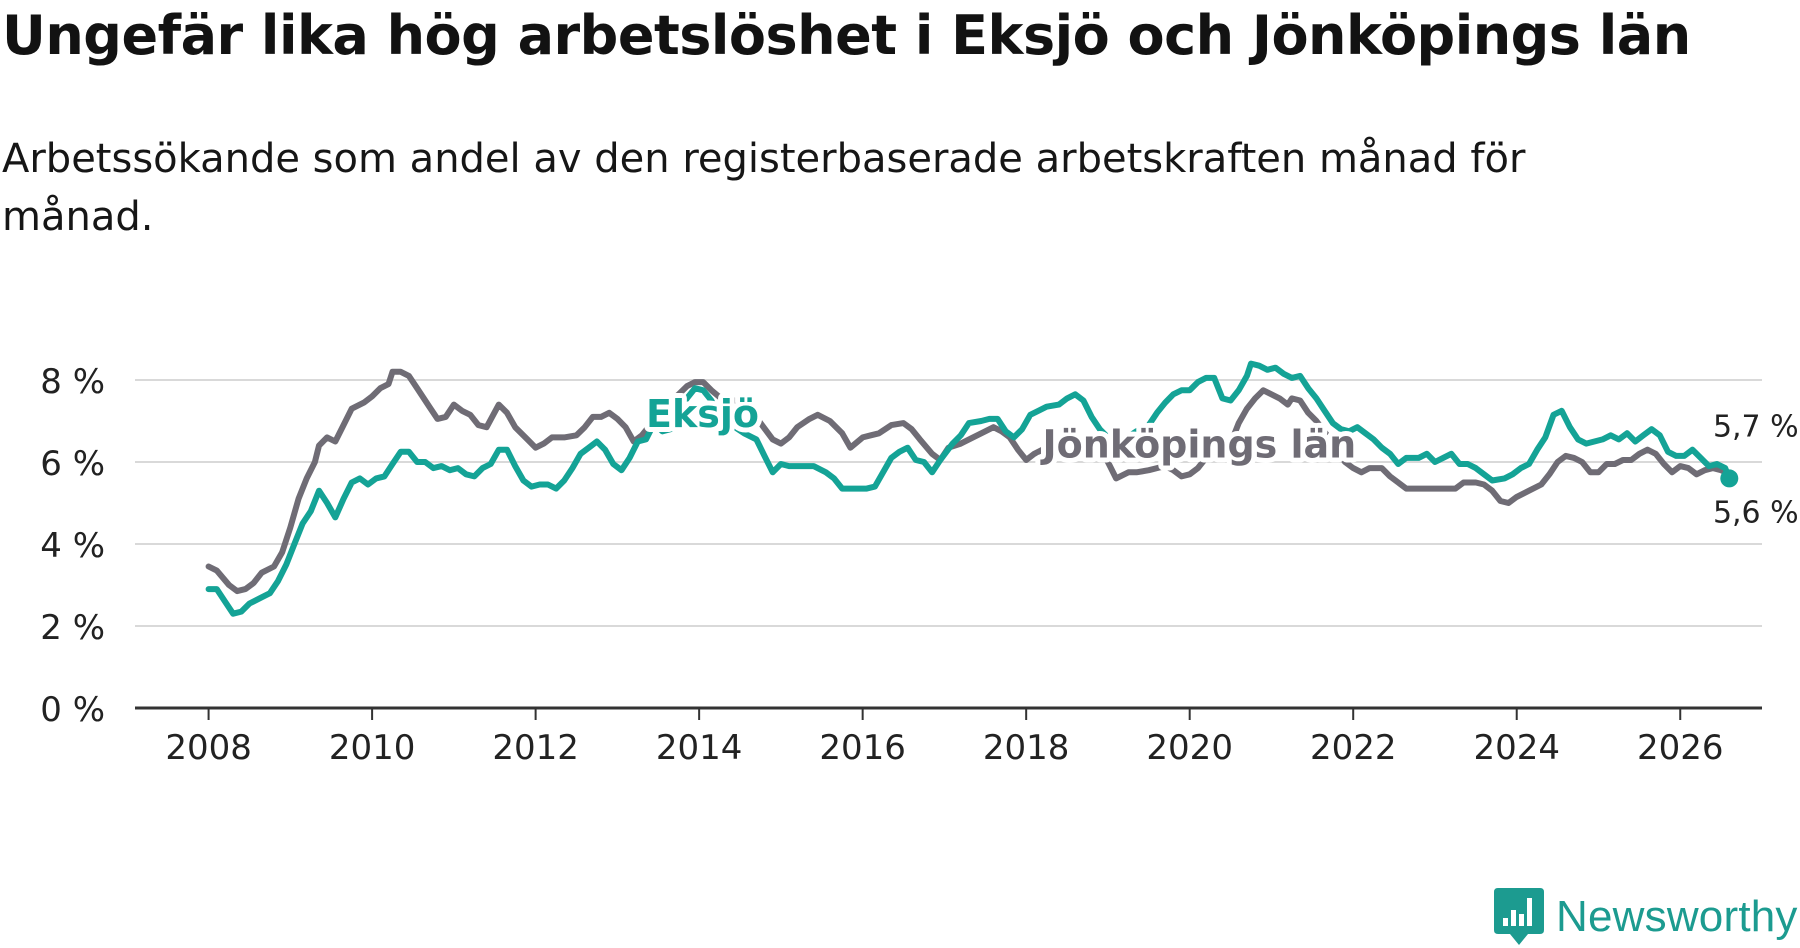  I want to click on brand-name: Newsworthy, so click(1677, 916).